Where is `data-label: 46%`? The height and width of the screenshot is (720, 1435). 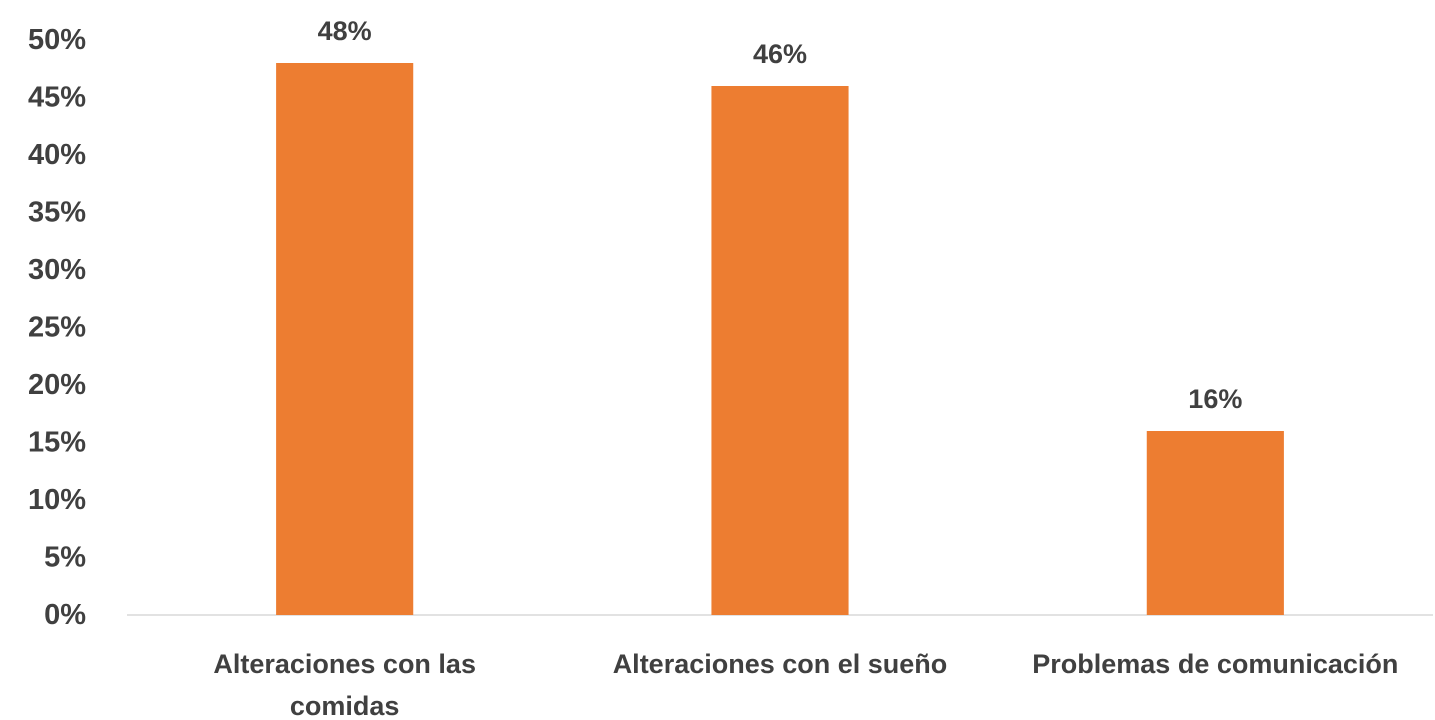 data-label: 46% is located at coordinates (780, 54).